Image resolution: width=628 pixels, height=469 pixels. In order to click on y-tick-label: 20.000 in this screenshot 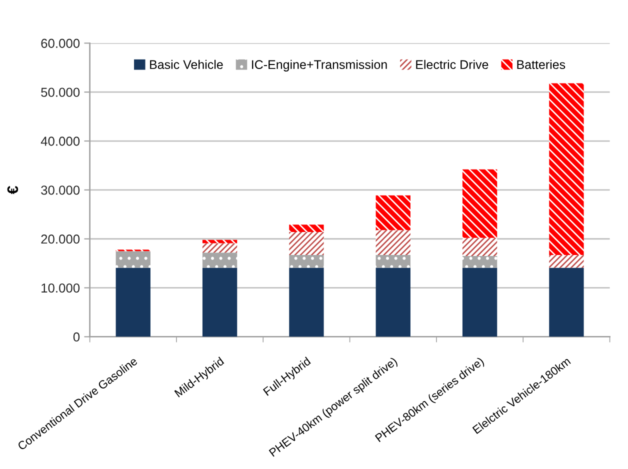, I will do `click(60, 239)`.